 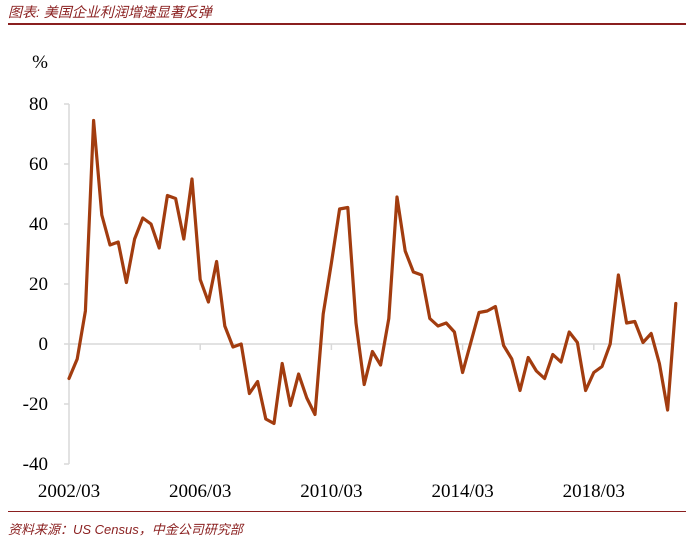 What do you see at coordinates (35, 464) in the screenshot?
I see `y-tick-label: -40` at bounding box center [35, 464].